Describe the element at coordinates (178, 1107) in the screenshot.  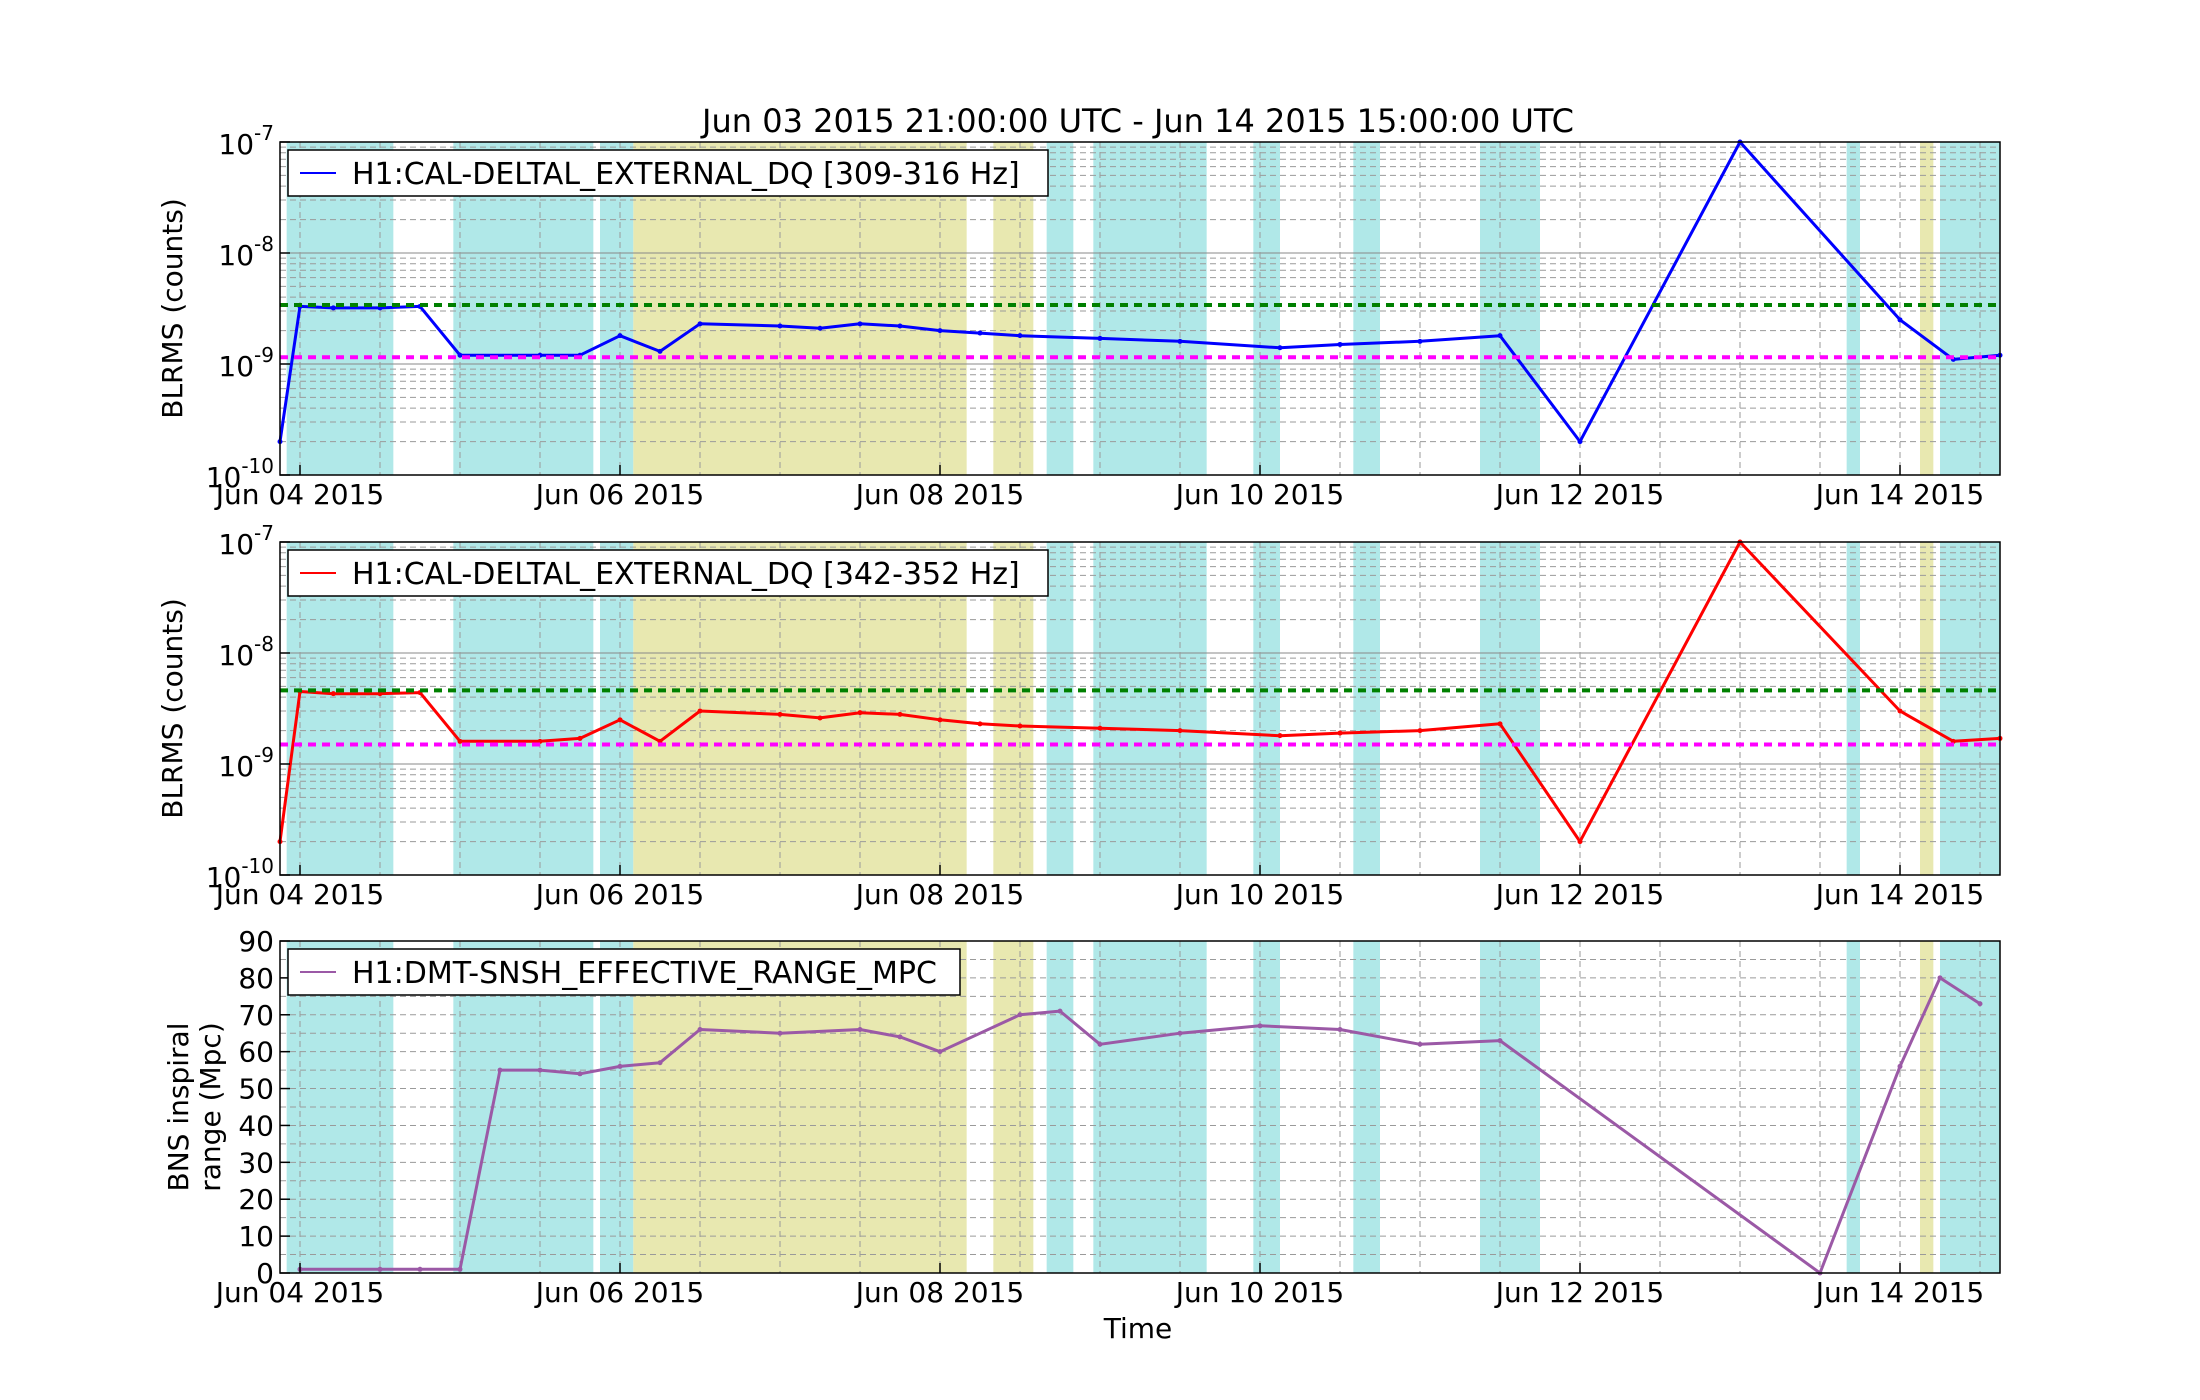
I see `bns-range-y-axis-label: BNS inspiral` at that location.